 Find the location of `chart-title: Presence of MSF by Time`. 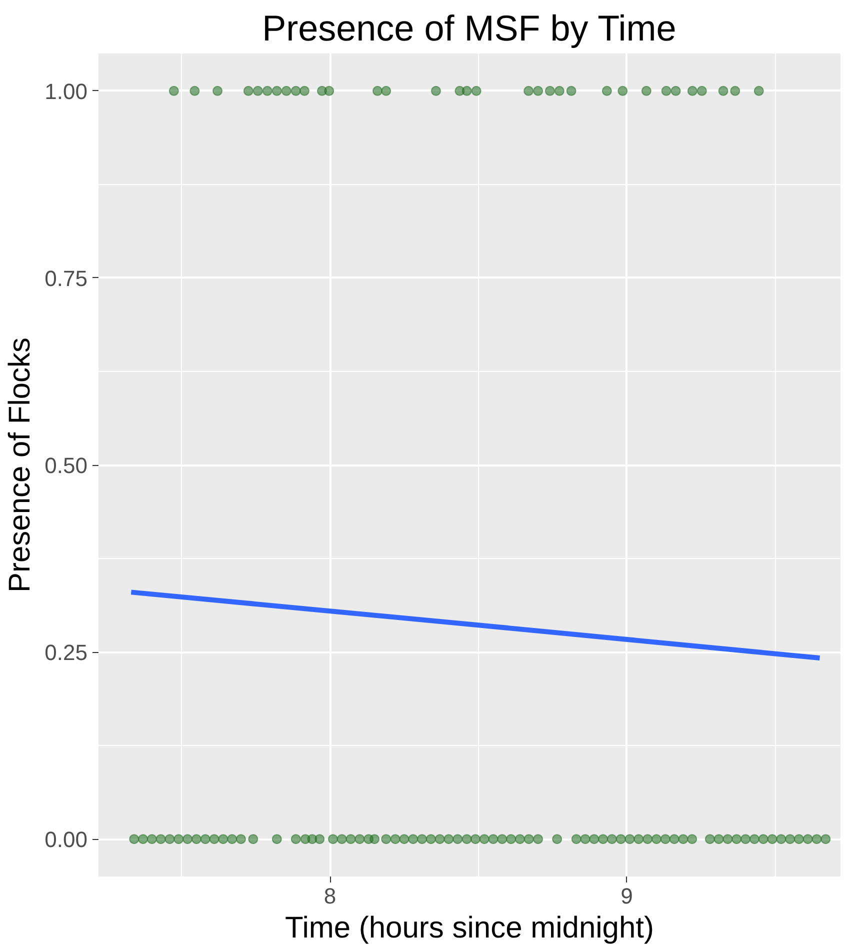

chart-title: Presence of MSF by Time is located at coordinates (469, 28).